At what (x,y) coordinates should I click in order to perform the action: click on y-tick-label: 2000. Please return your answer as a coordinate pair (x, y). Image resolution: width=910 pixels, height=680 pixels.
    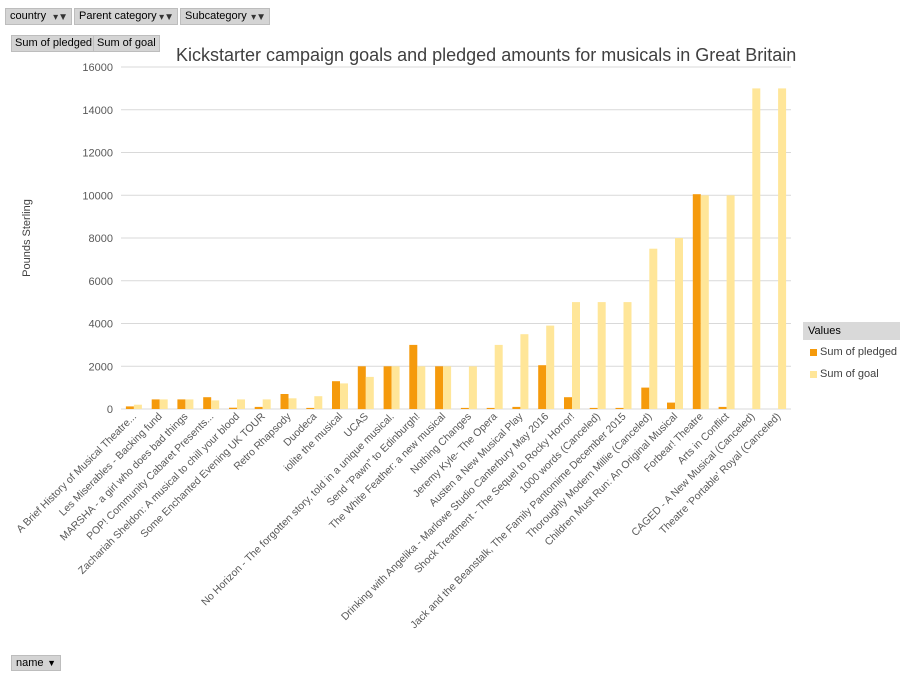
    Looking at the image, I should click on (101, 367).